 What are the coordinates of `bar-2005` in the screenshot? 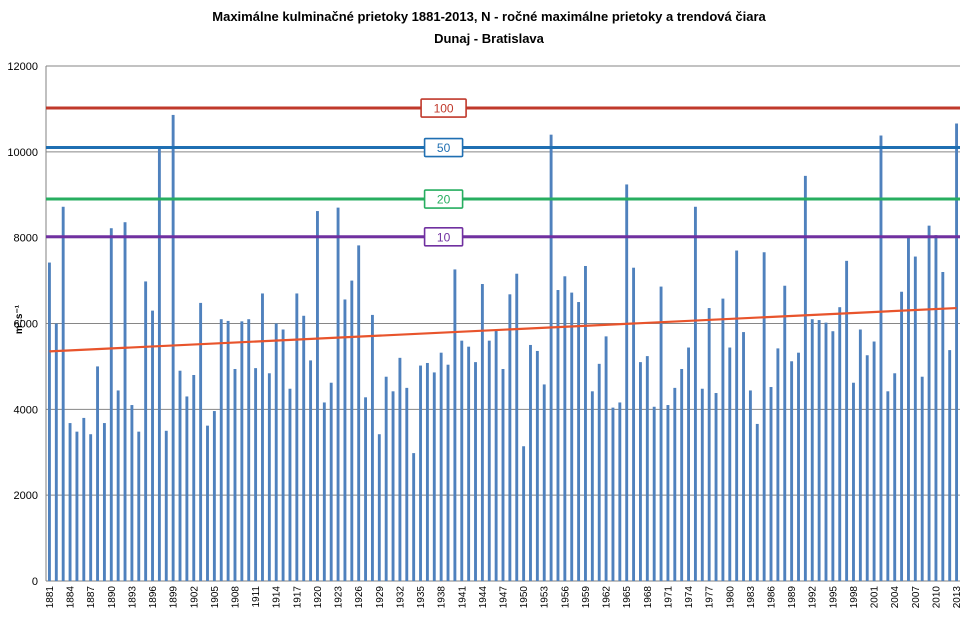 It's located at (902, 436).